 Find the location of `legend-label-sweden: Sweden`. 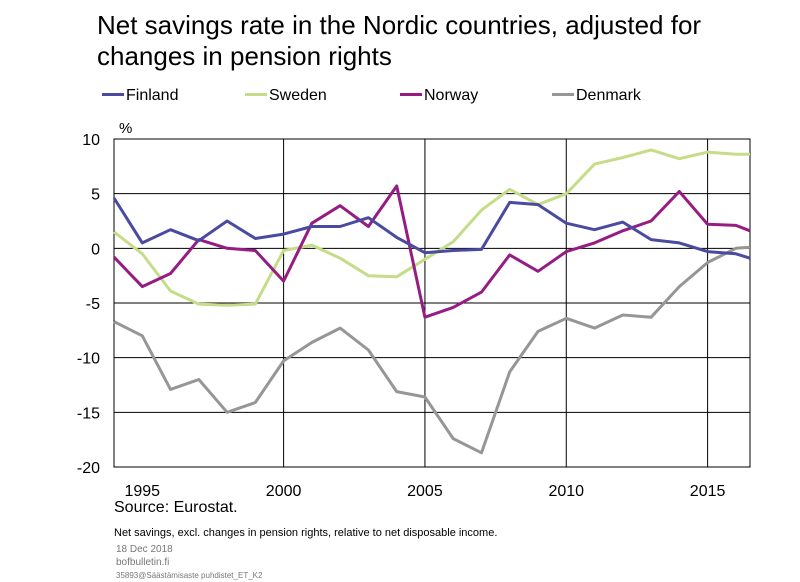

legend-label-sweden: Sweden is located at coordinates (298, 95).